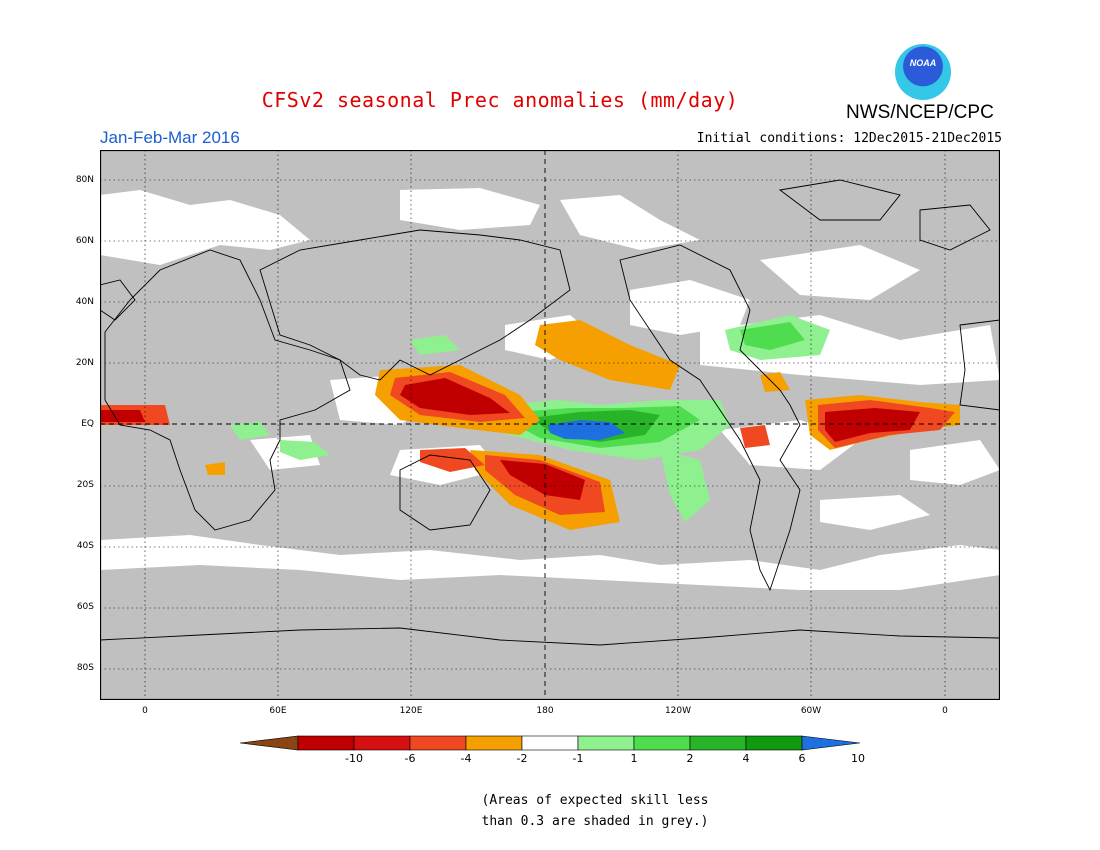 Image resolution: width=1100 pixels, height=850 pixels. I want to click on color-scale-label: -1, so click(578, 758).